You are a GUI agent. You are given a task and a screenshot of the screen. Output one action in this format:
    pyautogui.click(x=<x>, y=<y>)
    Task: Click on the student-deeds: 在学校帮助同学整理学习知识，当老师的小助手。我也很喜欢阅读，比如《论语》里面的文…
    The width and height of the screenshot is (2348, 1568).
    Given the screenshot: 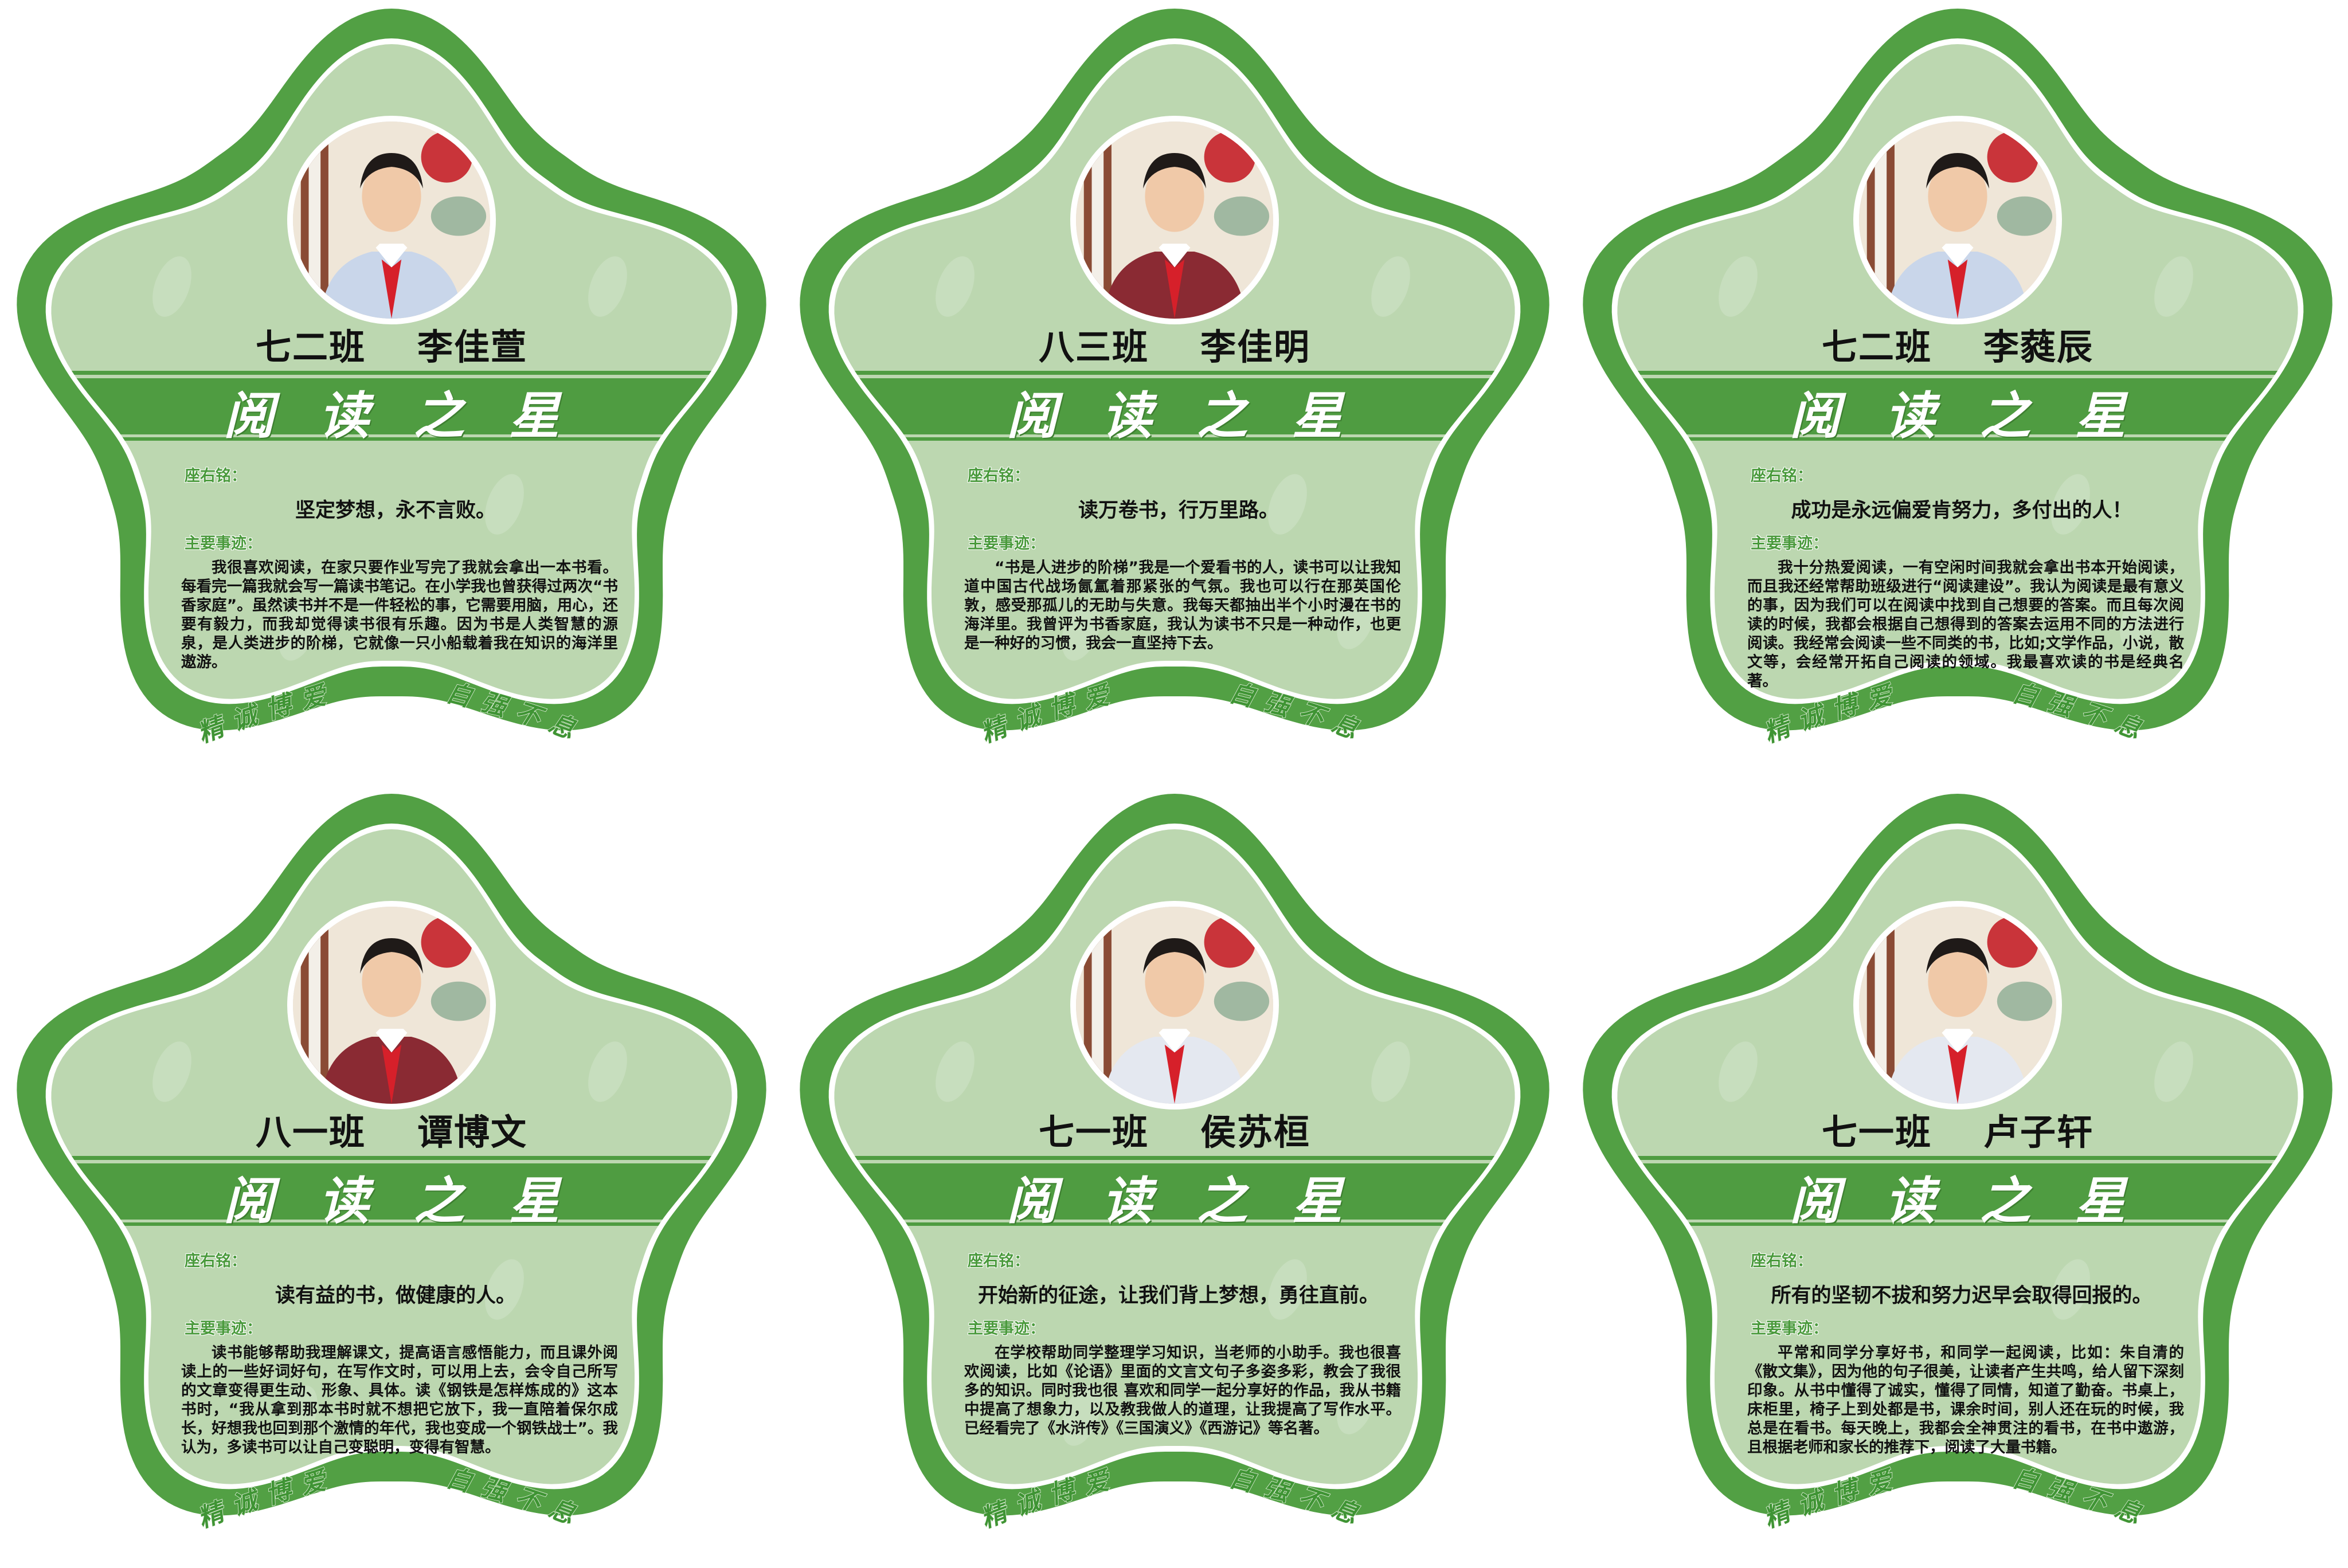 What is the action you would take?
    pyautogui.click(x=1182, y=1390)
    